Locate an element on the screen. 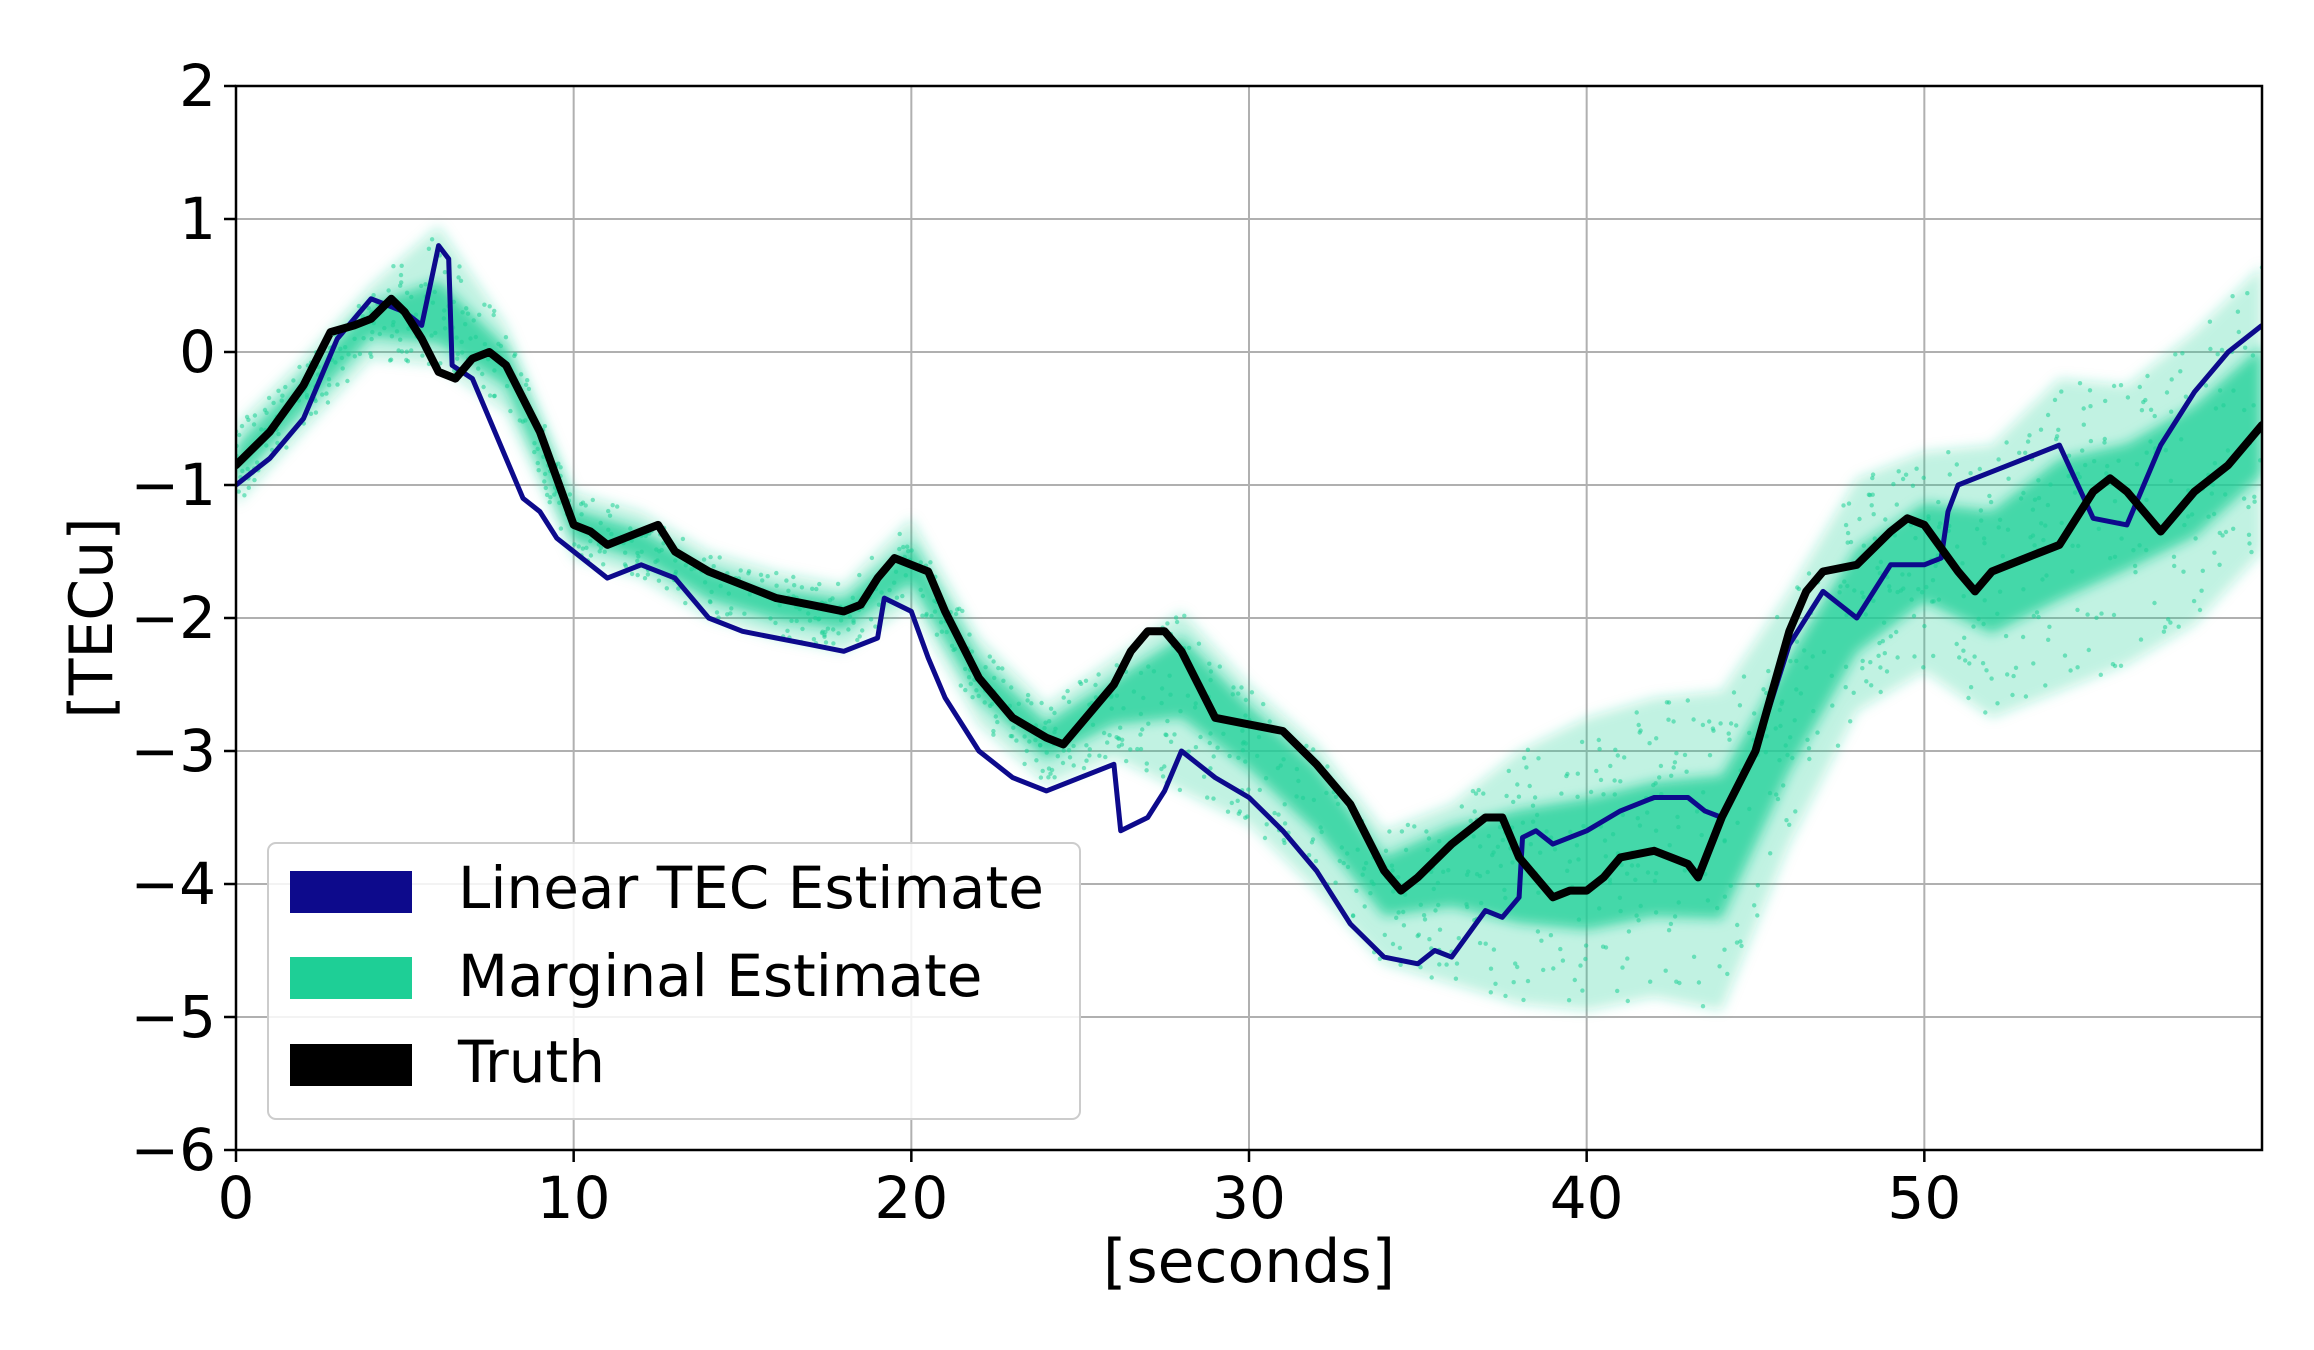 The height and width of the screenshot is (1350, 2314). y-tick-label: 0 is located at coordinates (197, 352).